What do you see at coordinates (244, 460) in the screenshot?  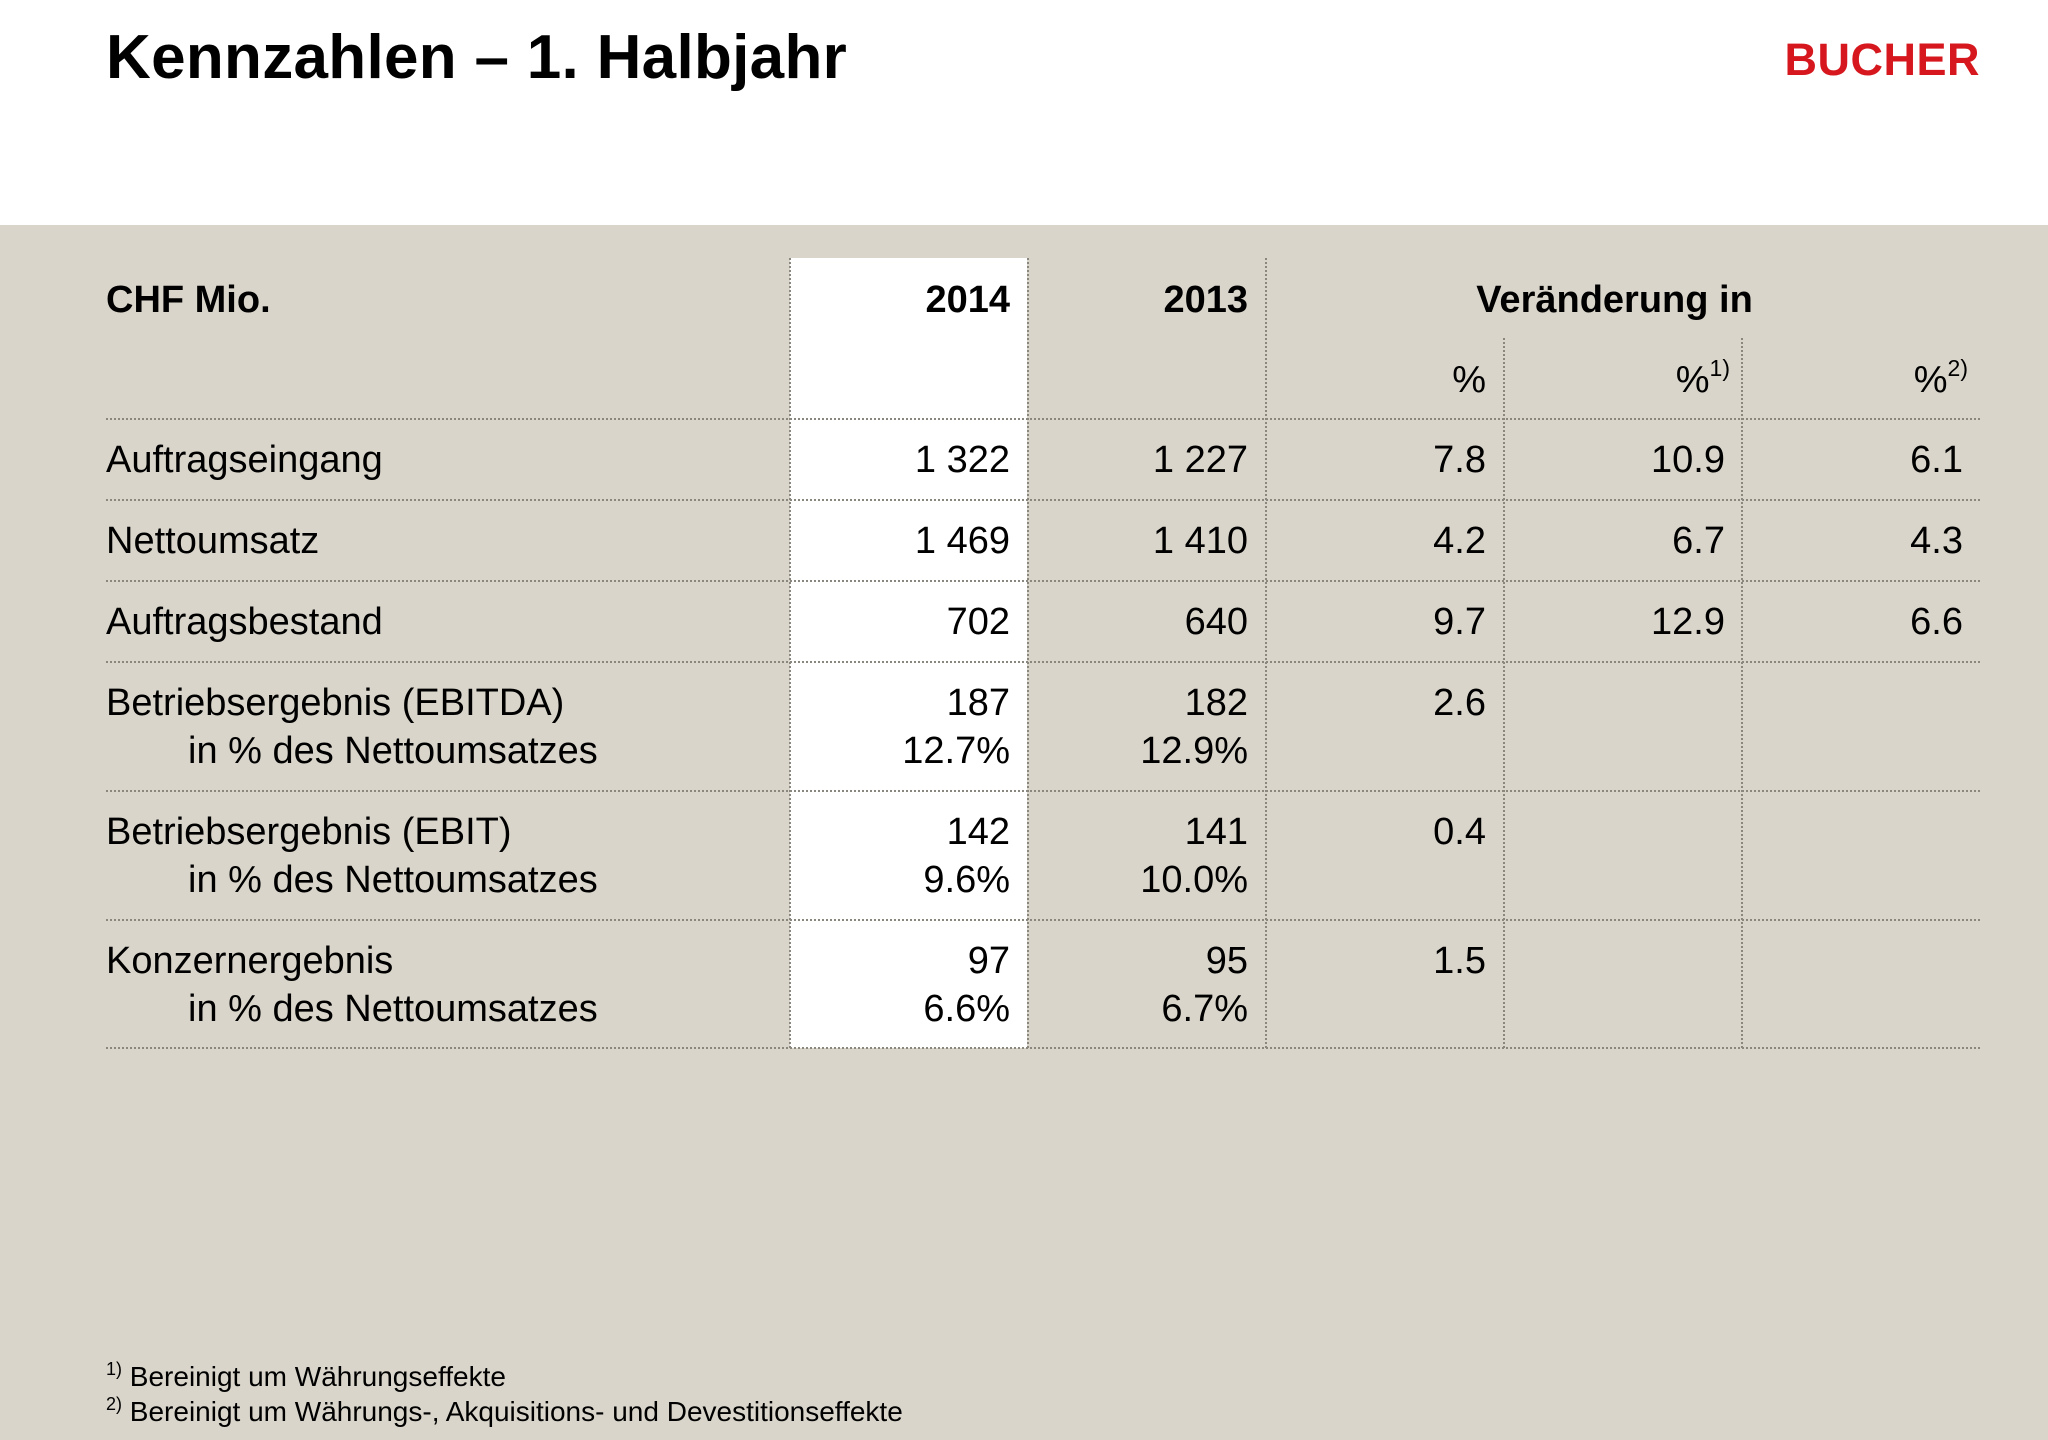 I see `row-label: Auftragseingang` at bounding box center [244, 460].